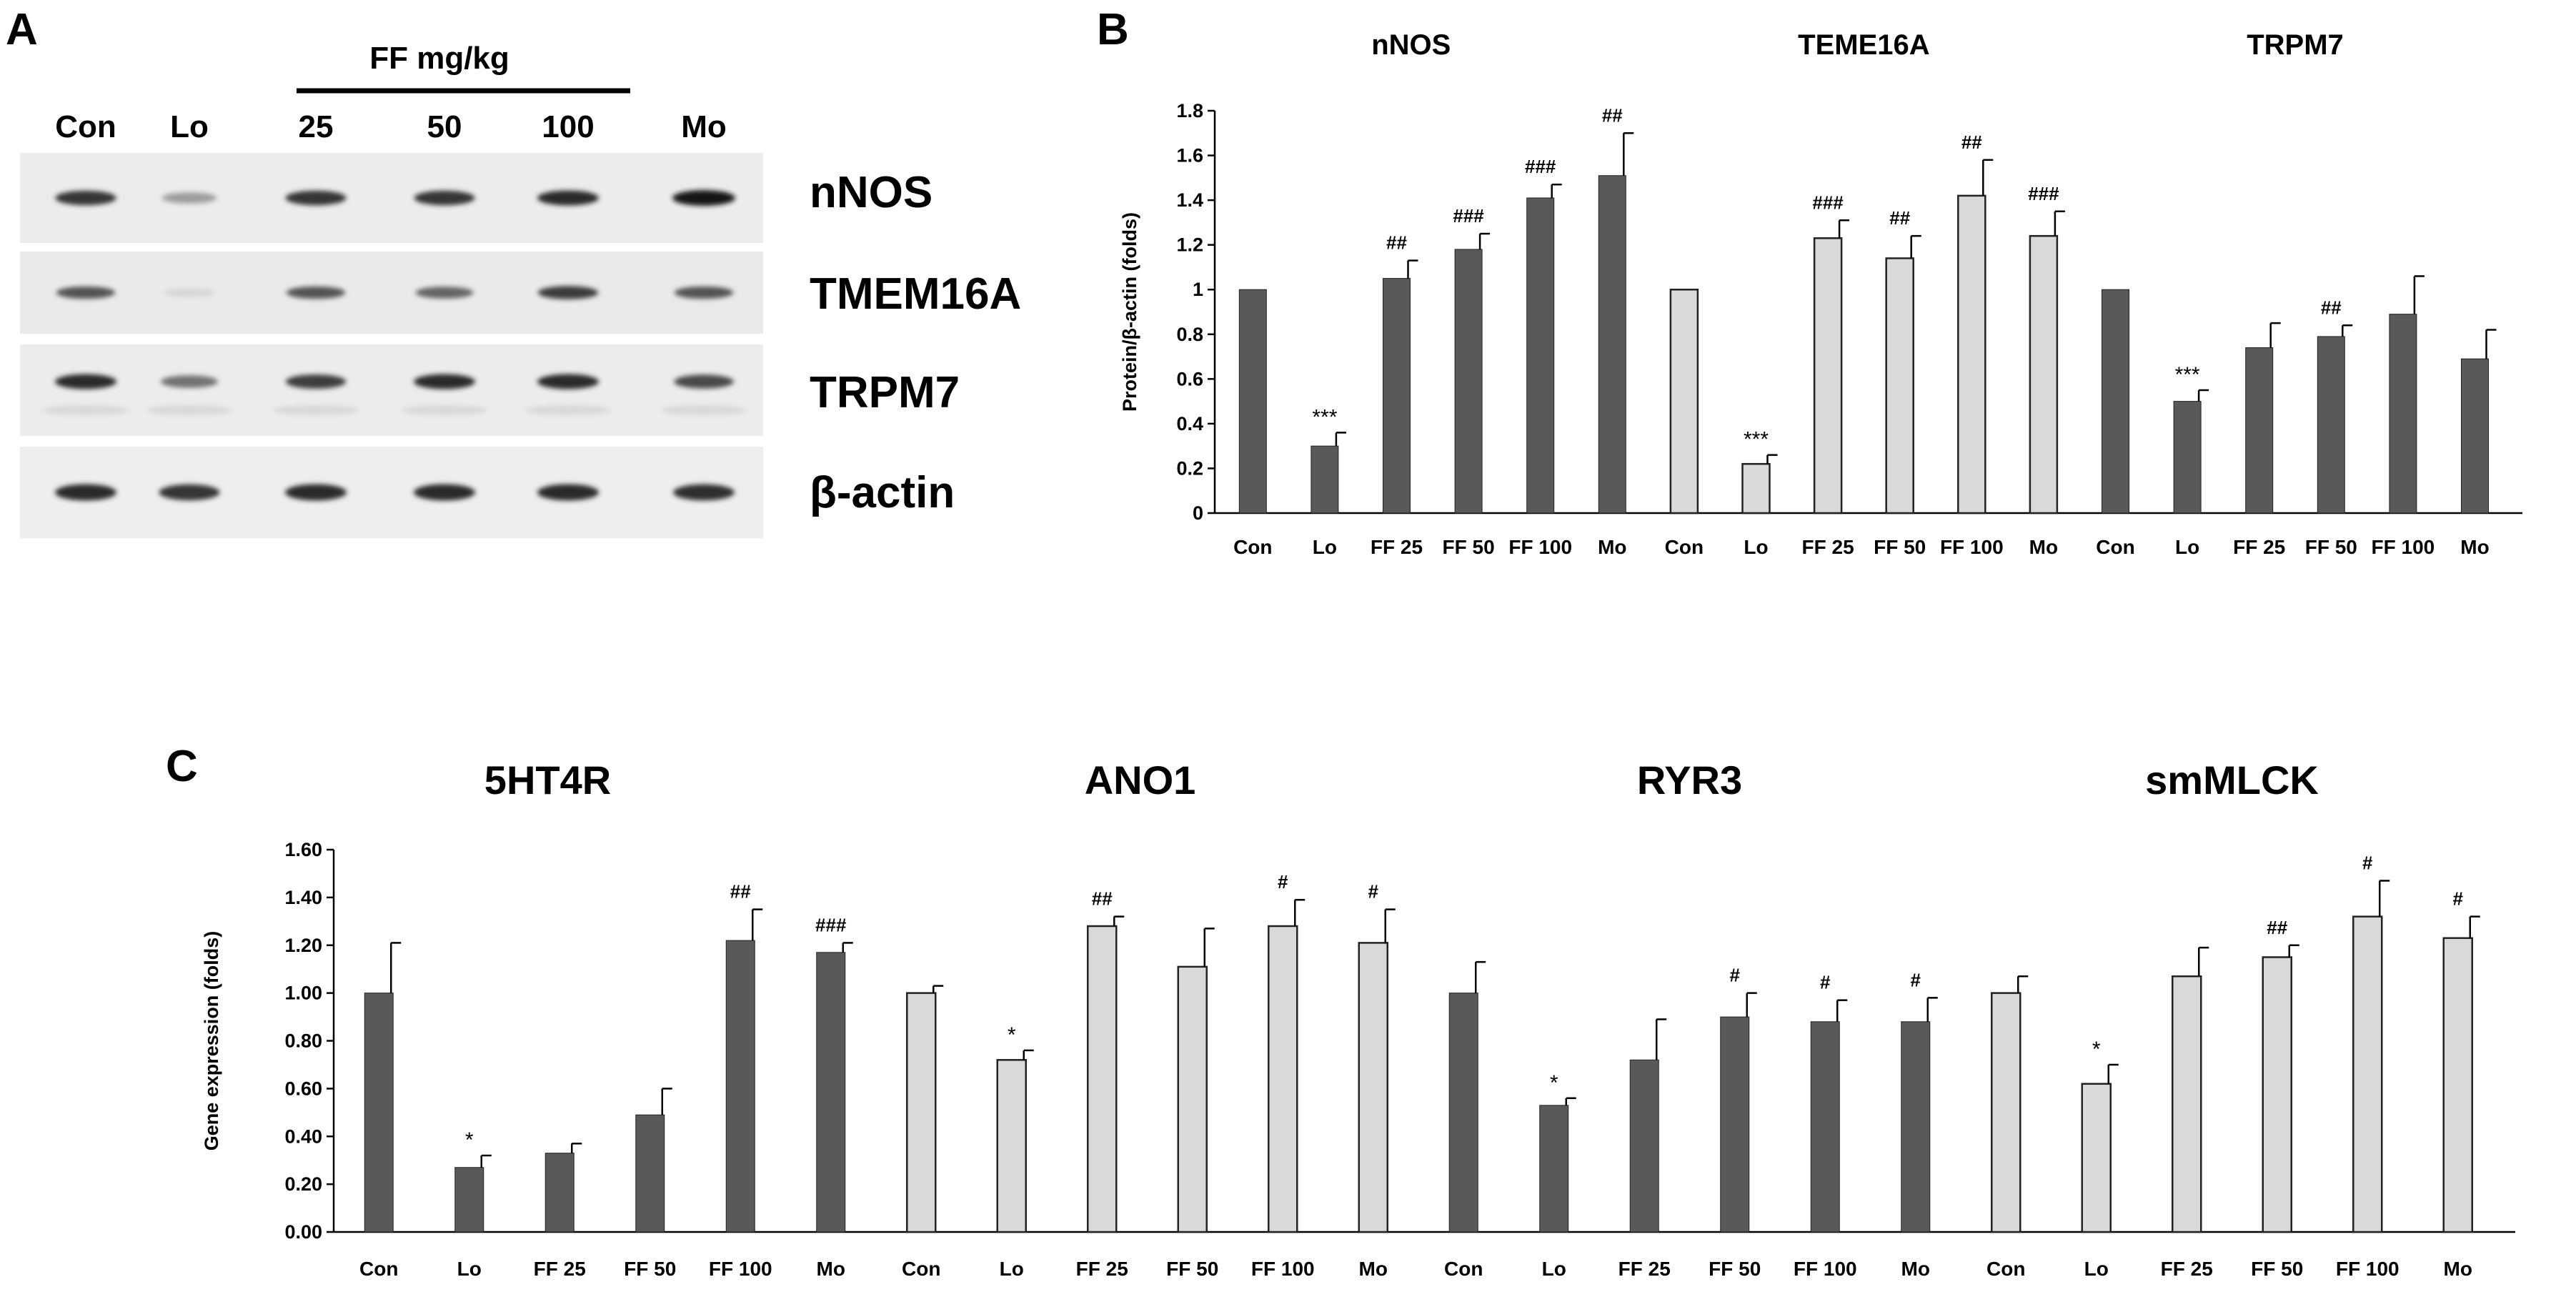 The height and width of the screenshot is (1302, 2576). What do you see at coordinates (444, 126) in the screenshot?
I see `lane-label: 50` at bounding box center [444, 126].